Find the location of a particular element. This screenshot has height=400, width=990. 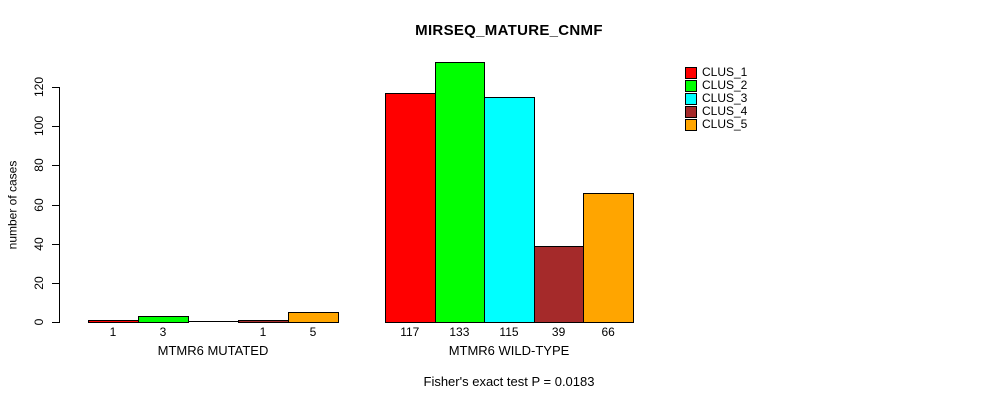

legend-label: CLUS_2 is located at coordinates (725, 85).